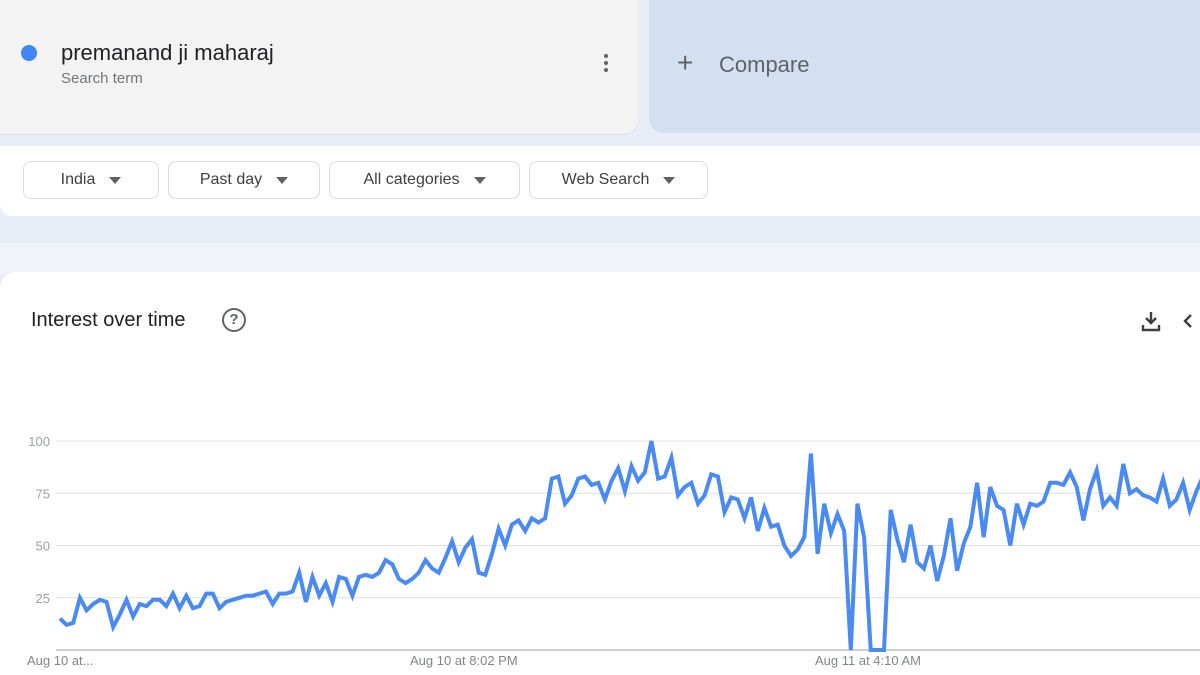  I want to click on x-tick-label: Aug 11 at 4:10 AM, so click(868, 660).